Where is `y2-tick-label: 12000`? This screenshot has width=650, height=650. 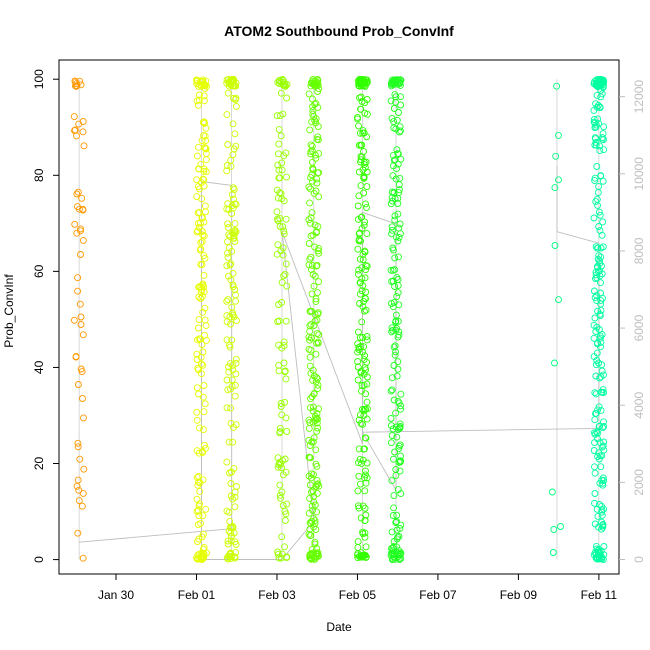 y2-tick-label: 12000 is located at coordinates (639, 97).